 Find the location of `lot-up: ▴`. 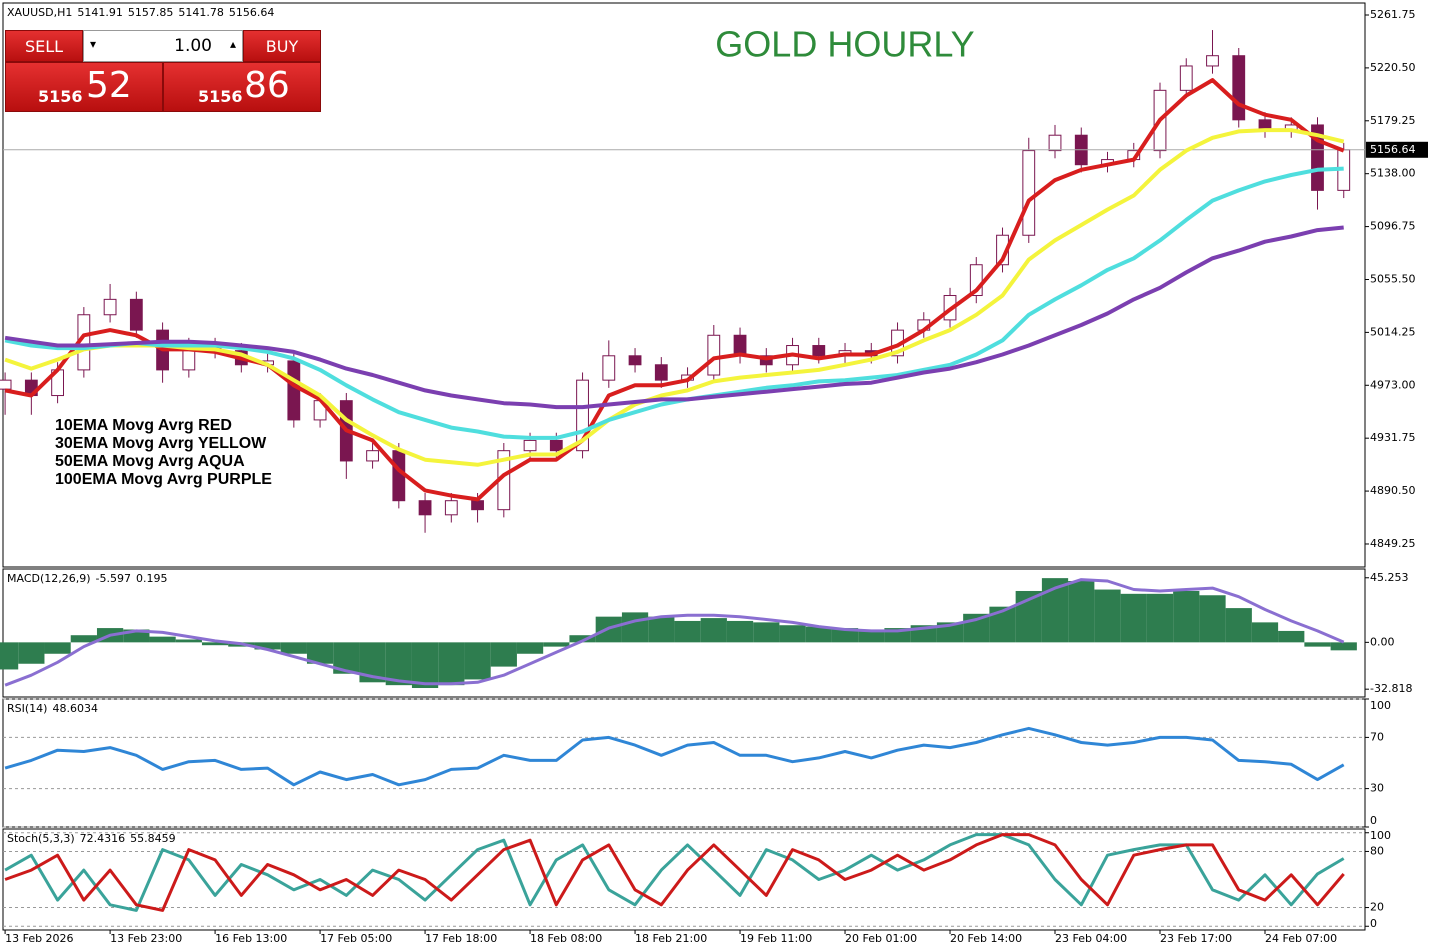

lot-up: ▴ is located at coordinates (232, 44).